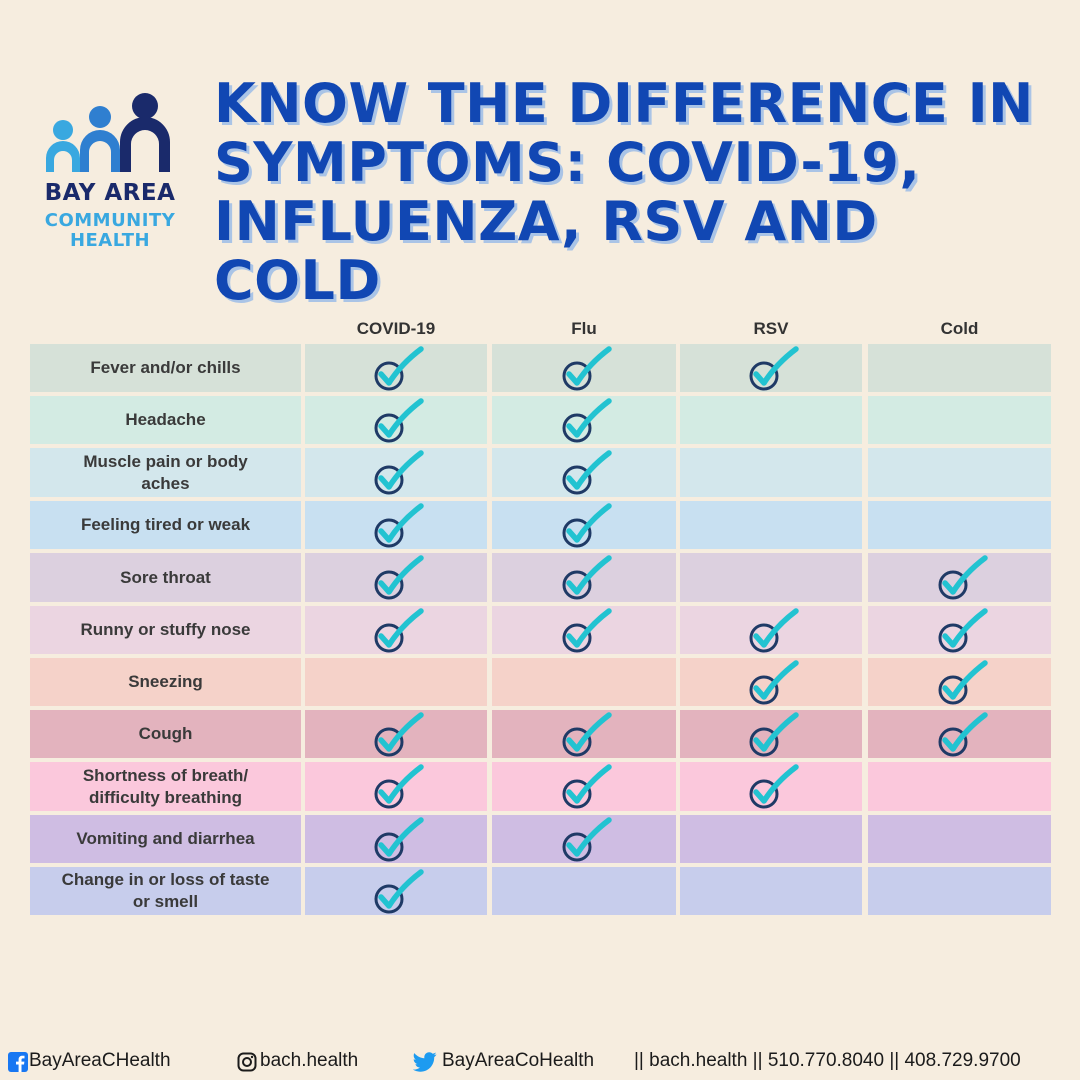 The height and width of the screenshot is (1080, 1080). I want to click on column-header-flu: Flu, so click(584, 328).